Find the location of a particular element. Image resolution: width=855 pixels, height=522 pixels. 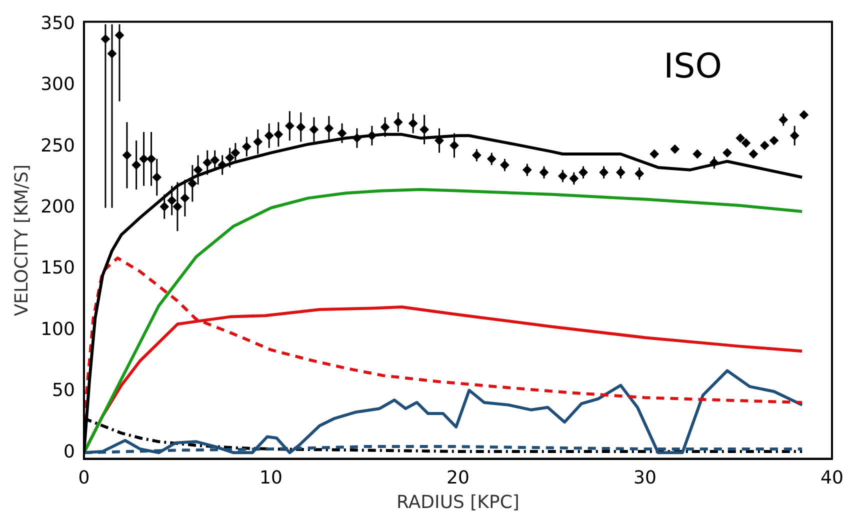

x-tick-label: 40 is located at coordinates (832, 477).